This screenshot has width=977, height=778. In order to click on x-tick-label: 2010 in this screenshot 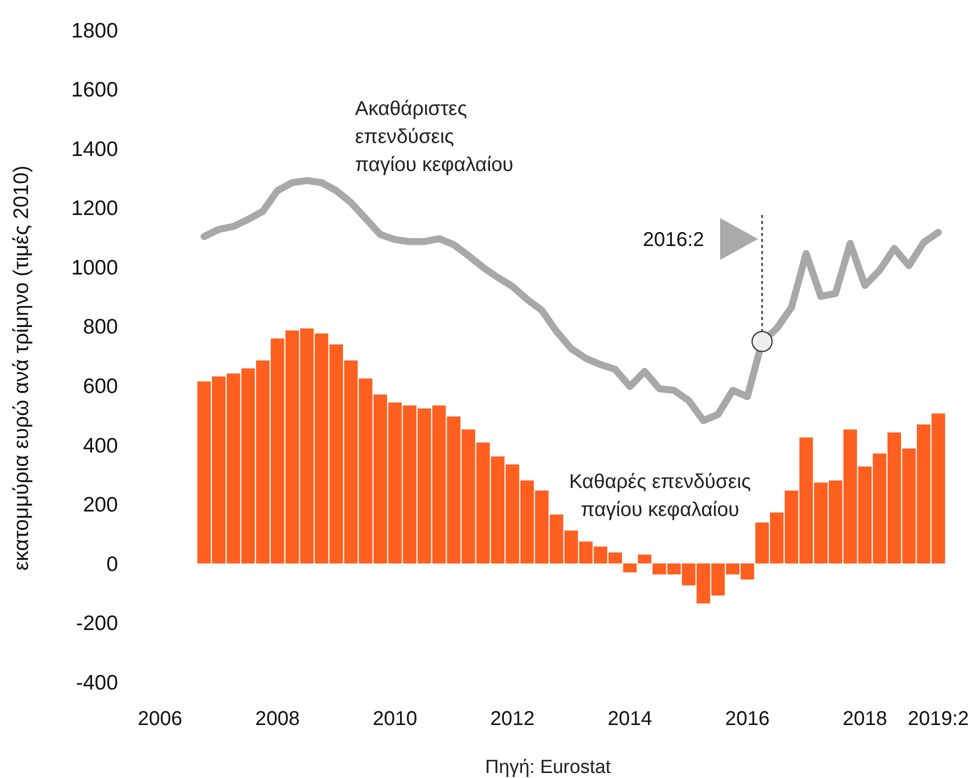, I will do `click(395, 719)`.